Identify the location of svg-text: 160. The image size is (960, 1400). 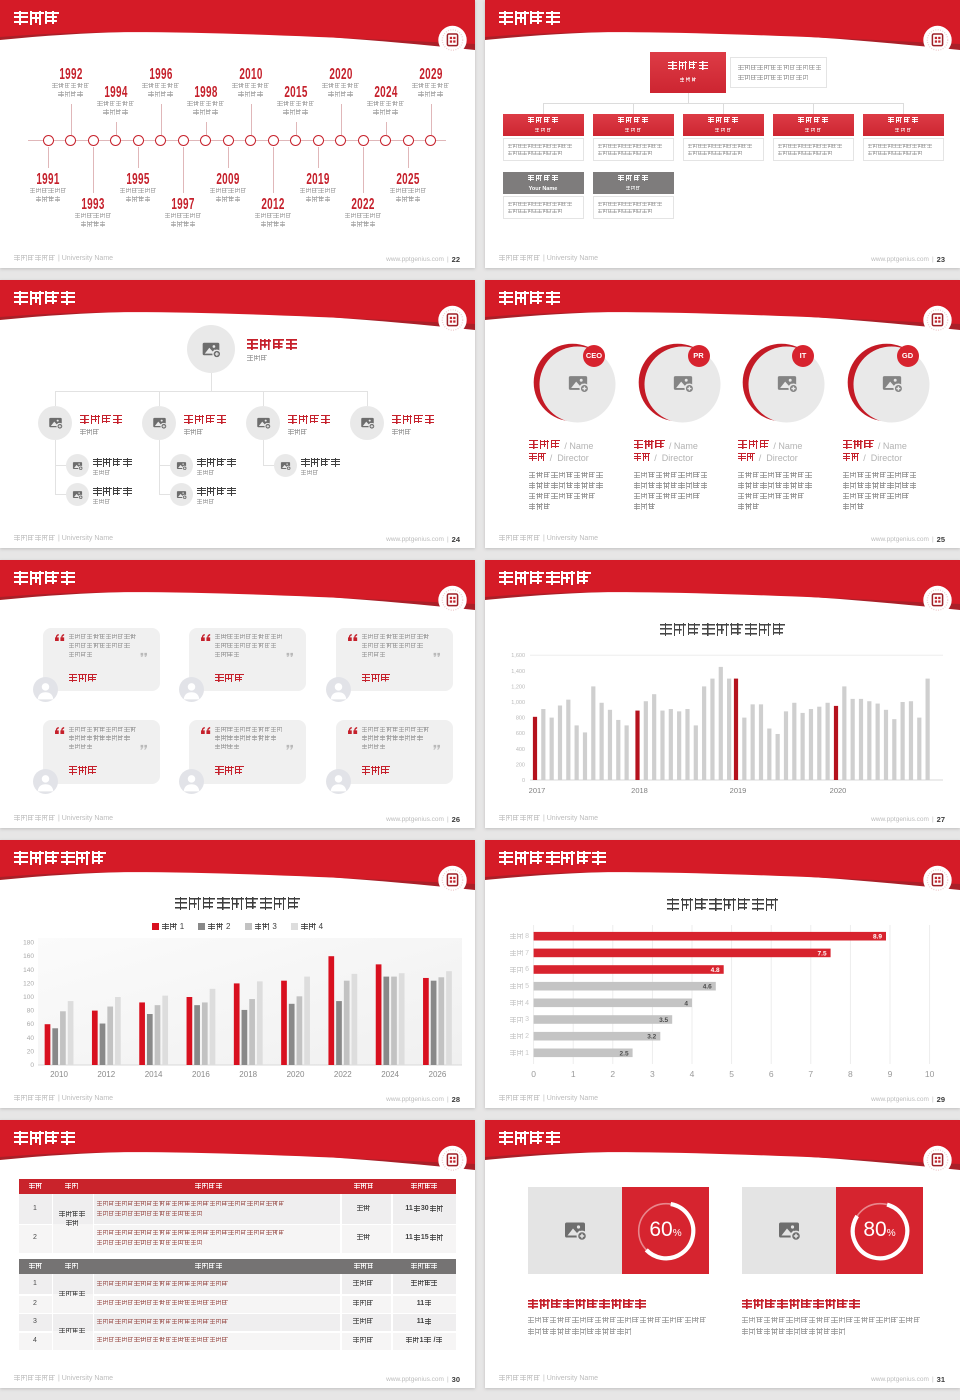
(28, 956).